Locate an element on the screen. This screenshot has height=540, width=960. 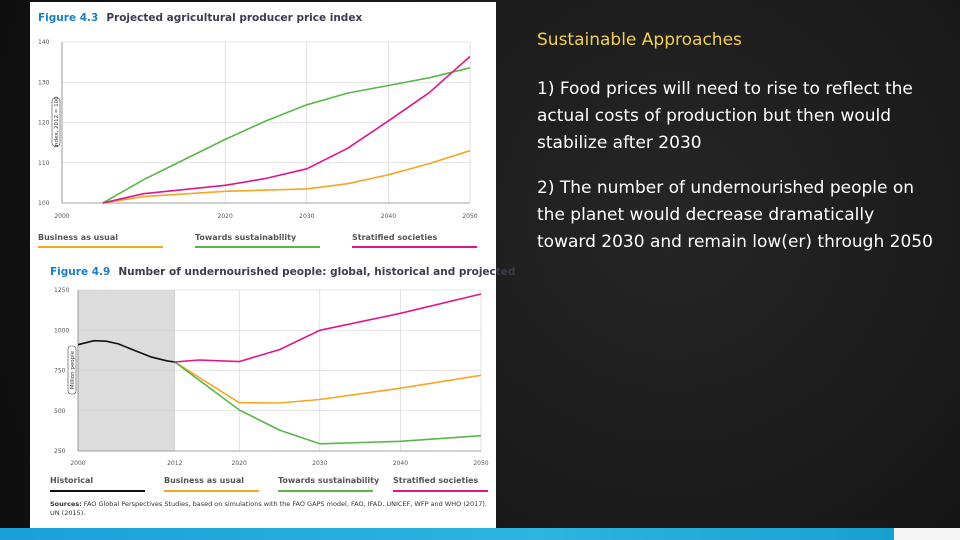
y-tick-500: 500 is located at coordinates (60, 411).